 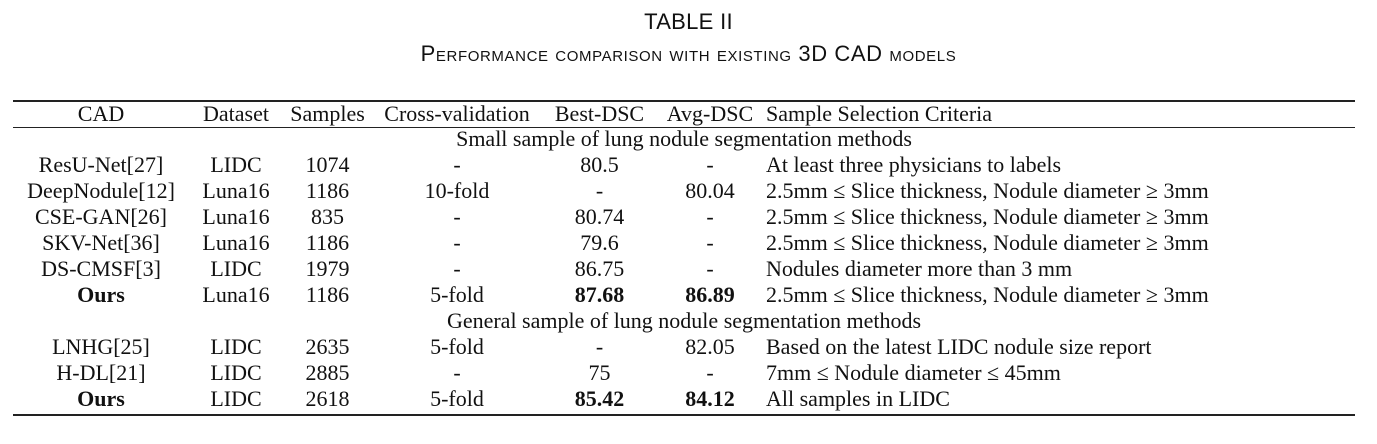 I want to click on column-header-dataset: Dataset, so click(x=236, y=113).